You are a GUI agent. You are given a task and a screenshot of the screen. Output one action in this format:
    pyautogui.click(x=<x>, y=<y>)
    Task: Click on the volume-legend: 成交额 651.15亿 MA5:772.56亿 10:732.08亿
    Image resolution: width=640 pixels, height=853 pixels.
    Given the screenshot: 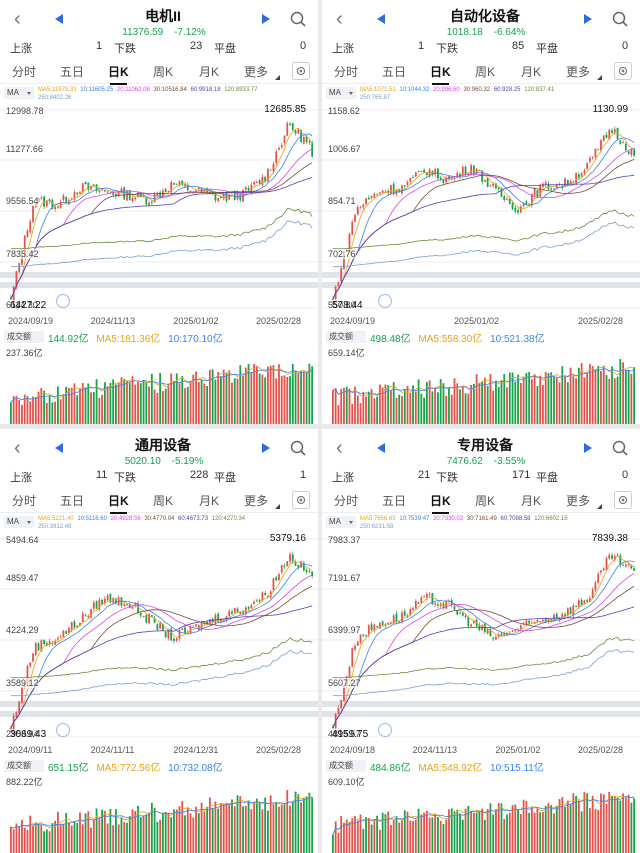 What is the action you would take?
    pyautogui.click(x=159, y=766)
    